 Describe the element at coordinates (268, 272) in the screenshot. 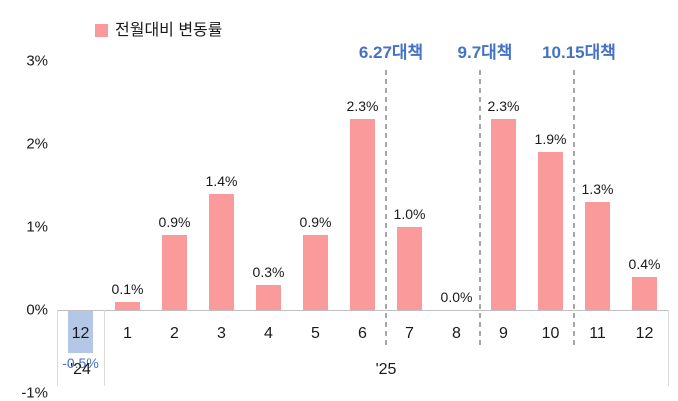

I see `bar-value-label: 0.3%` at that location.